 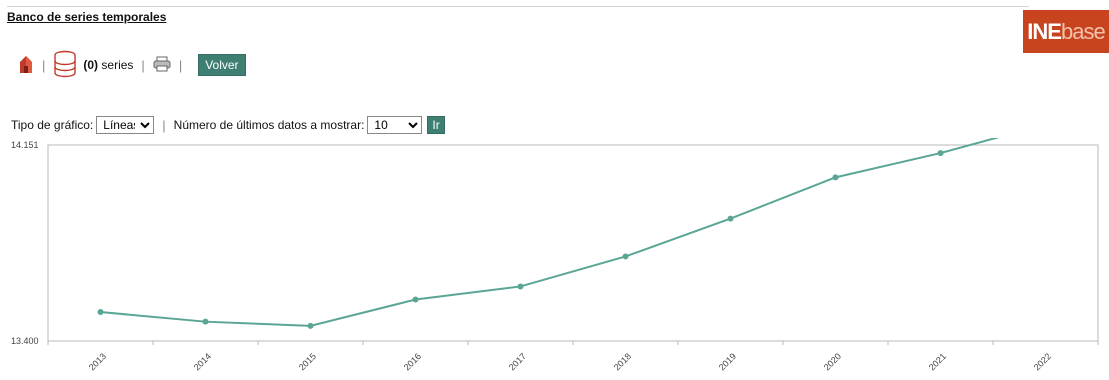 I want to click on tipo-label: Tipo de gráfico:, so click(x=52, y=125).